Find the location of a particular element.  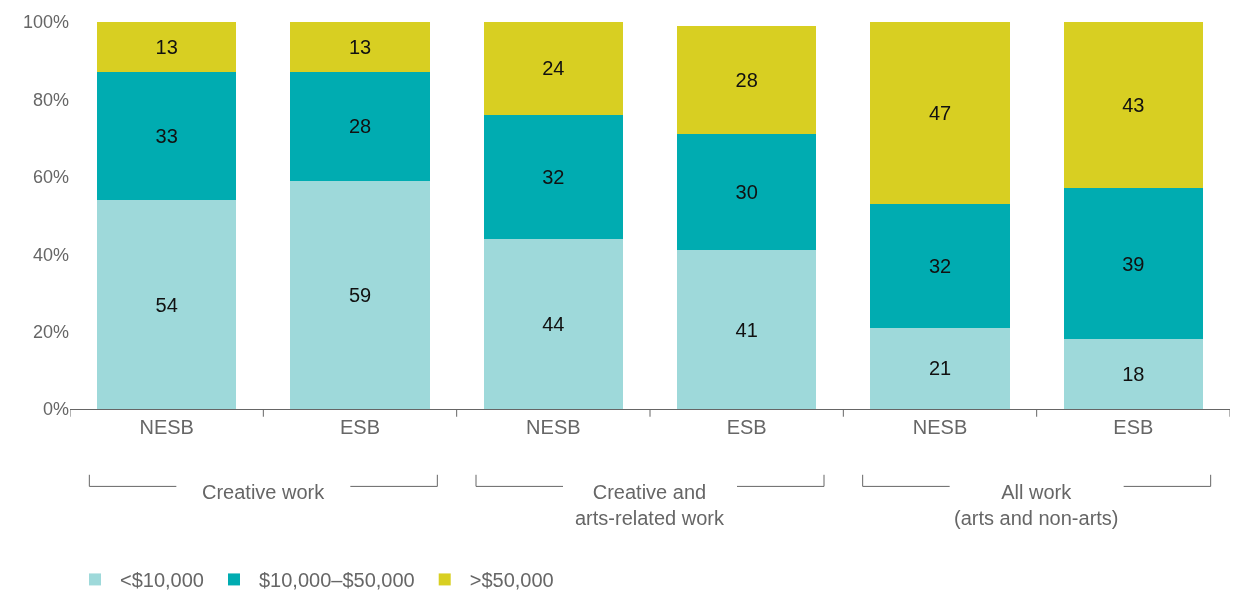

legend-label: $10,000–$50,000 is located at coordinates (336, 580).